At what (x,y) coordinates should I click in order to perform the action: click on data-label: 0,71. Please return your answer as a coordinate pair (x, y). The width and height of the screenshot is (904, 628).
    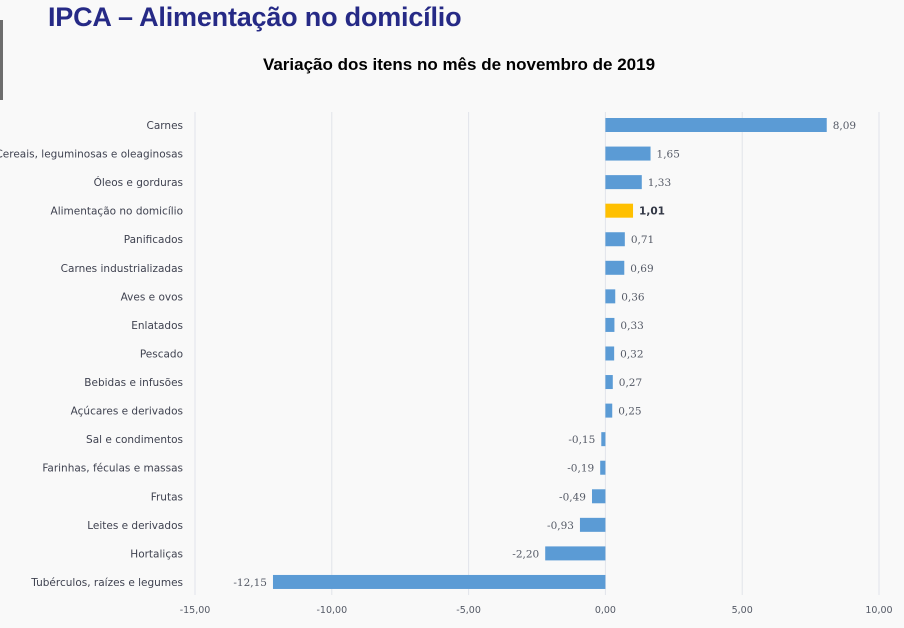
    Looking at the image, I should click on (642, 240).